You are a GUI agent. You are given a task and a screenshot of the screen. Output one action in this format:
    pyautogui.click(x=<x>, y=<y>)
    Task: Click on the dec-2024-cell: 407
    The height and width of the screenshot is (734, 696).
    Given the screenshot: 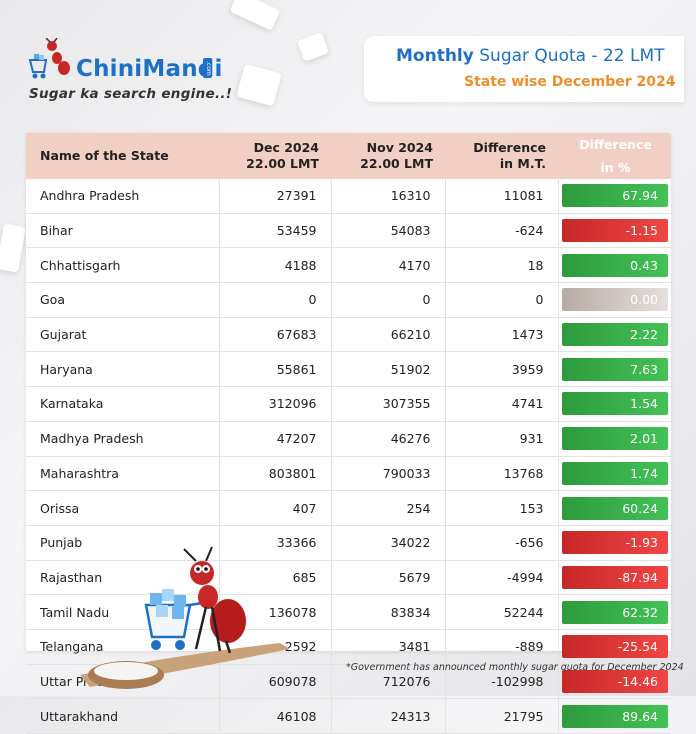 What is the action you would take?
    pyautogui.click(x=275, y=508)
    